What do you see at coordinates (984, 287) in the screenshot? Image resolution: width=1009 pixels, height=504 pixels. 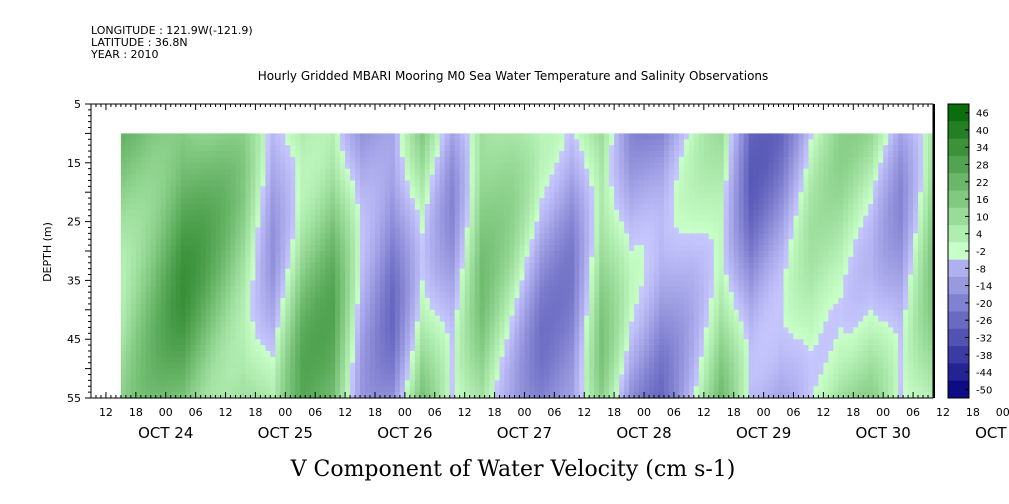 I see `colorbar-label: -14` at bounding box center [984, 287].